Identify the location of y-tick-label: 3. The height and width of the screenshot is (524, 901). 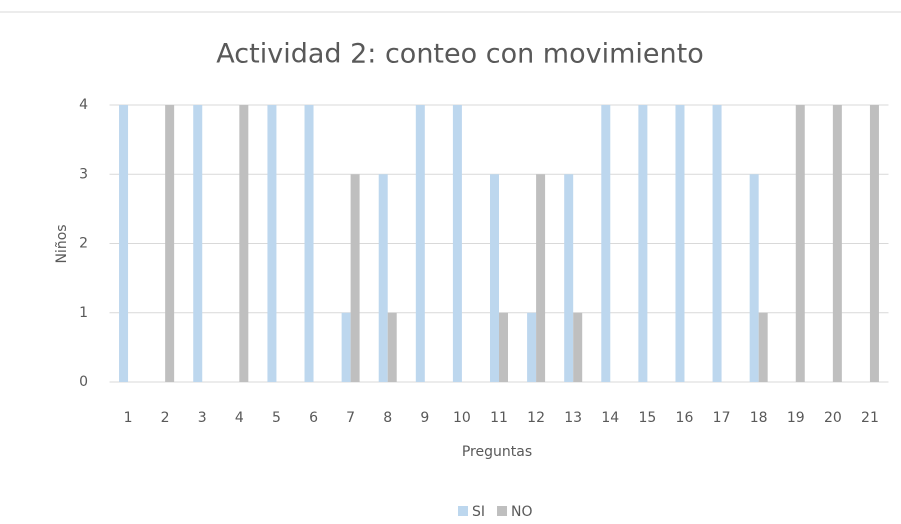
(83, 174).